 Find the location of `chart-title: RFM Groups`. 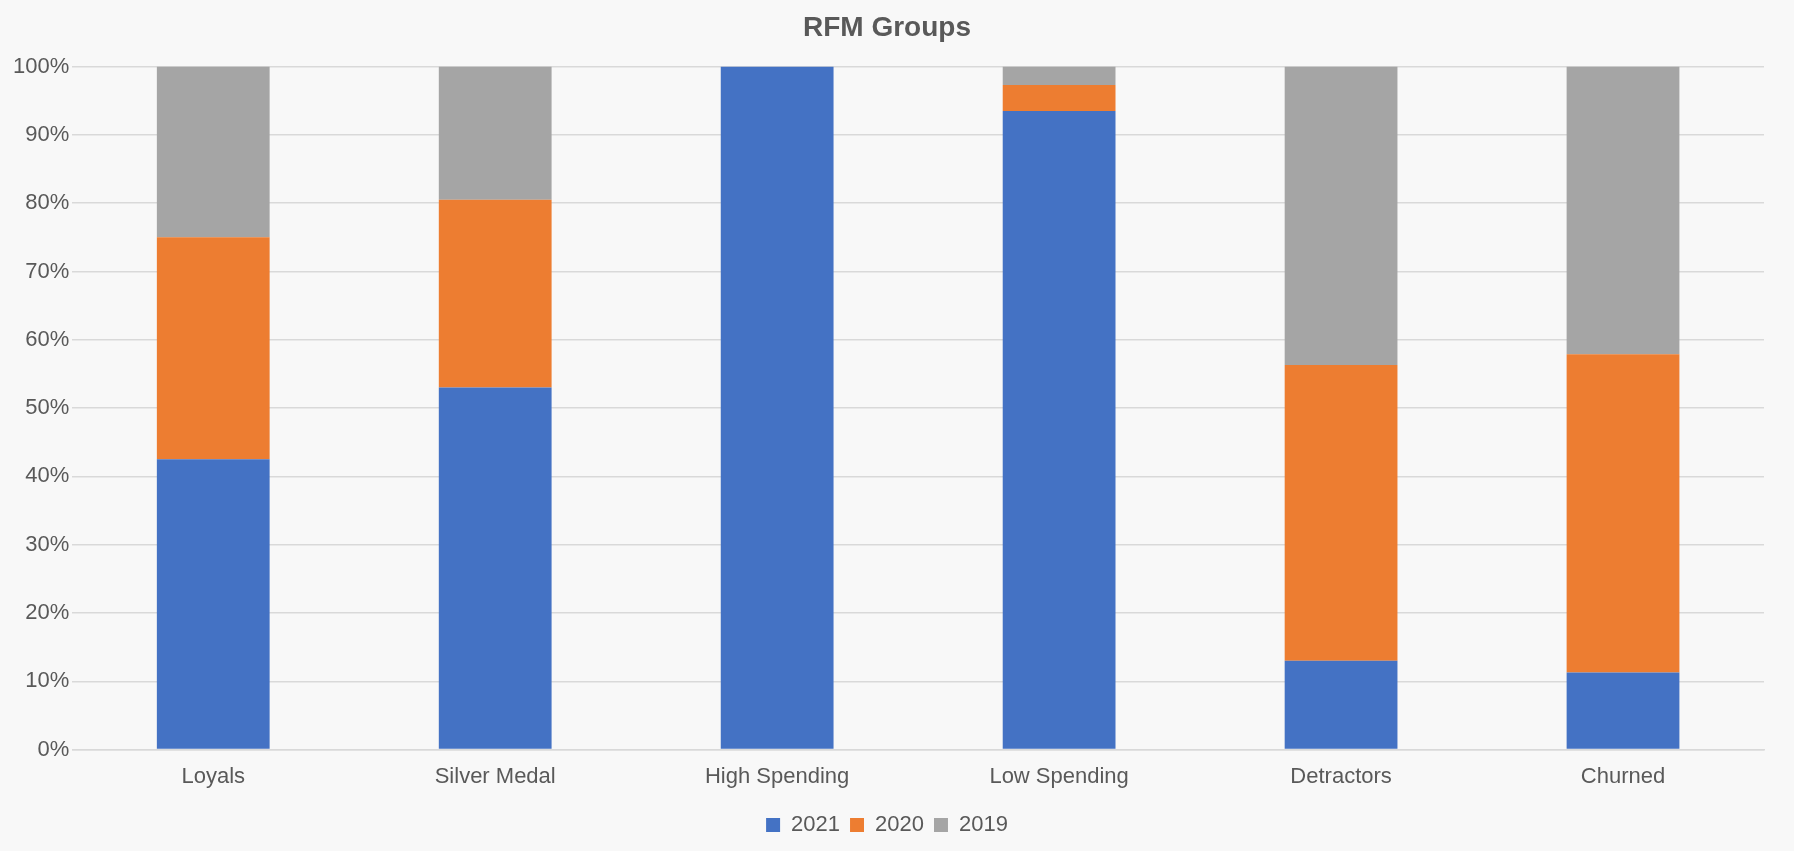

chart-title: RFM Groups is located at coordinates (887, 26).